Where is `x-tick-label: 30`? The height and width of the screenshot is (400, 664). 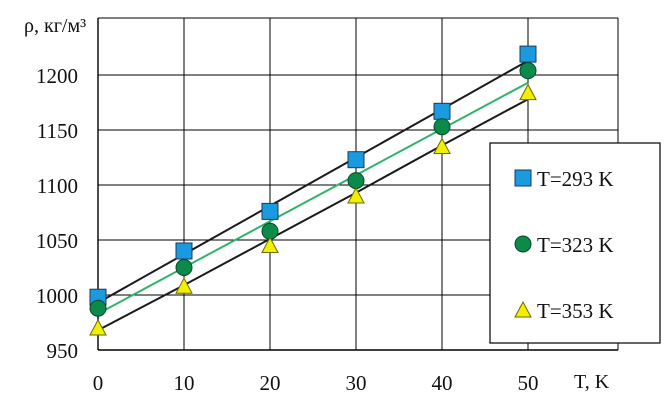 x-tick-label: 30 is located at coordinates (356, 383).